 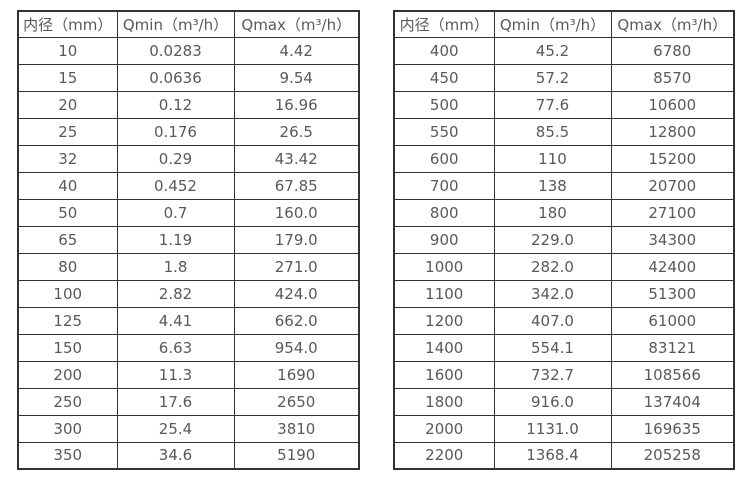 What do you see at coordinates (188, 320) in the screenshot?
I see `table-row: 125 4.41 662.0` at bounding box center [188, 320].